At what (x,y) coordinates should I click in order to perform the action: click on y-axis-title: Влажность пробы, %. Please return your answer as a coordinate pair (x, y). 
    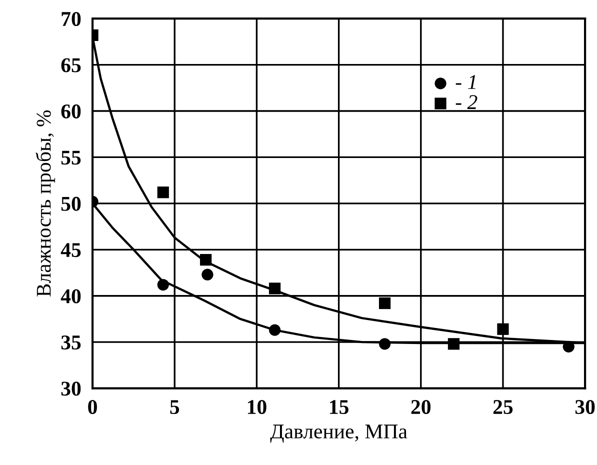
    Looking at the image, I should click on (46, 203).